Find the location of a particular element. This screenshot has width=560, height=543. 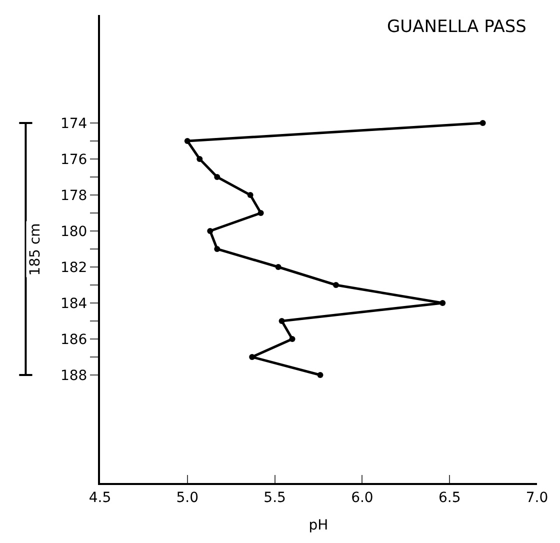

x-tick-label: 6.5 is located at coordinates (449, 498).